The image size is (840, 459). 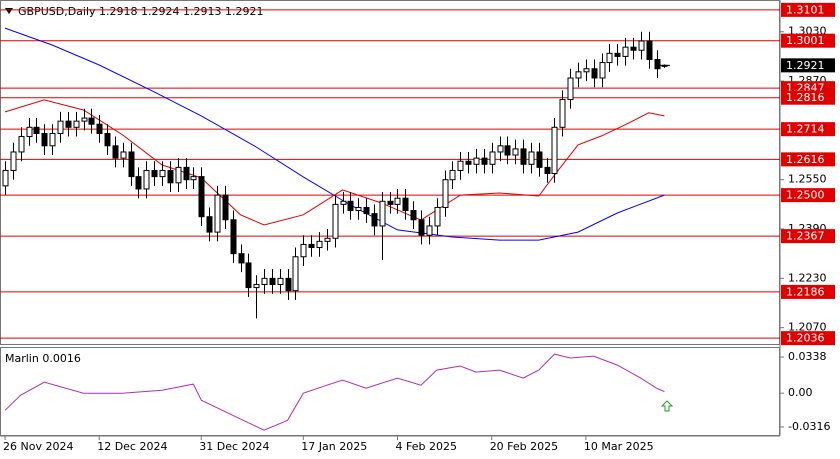 I want to click on y-tick-label: 1.2070, so click(x=807, y=327).